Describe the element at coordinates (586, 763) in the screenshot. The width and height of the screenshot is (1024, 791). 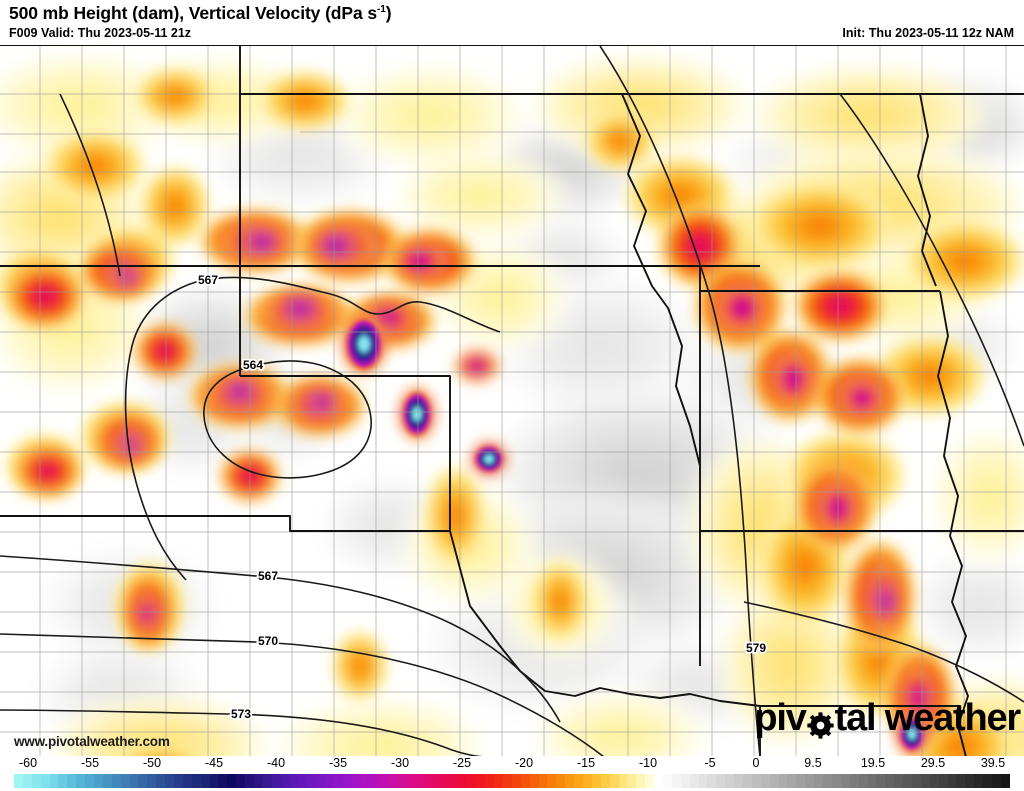
I see `colorbar-tick: -15` at that location.